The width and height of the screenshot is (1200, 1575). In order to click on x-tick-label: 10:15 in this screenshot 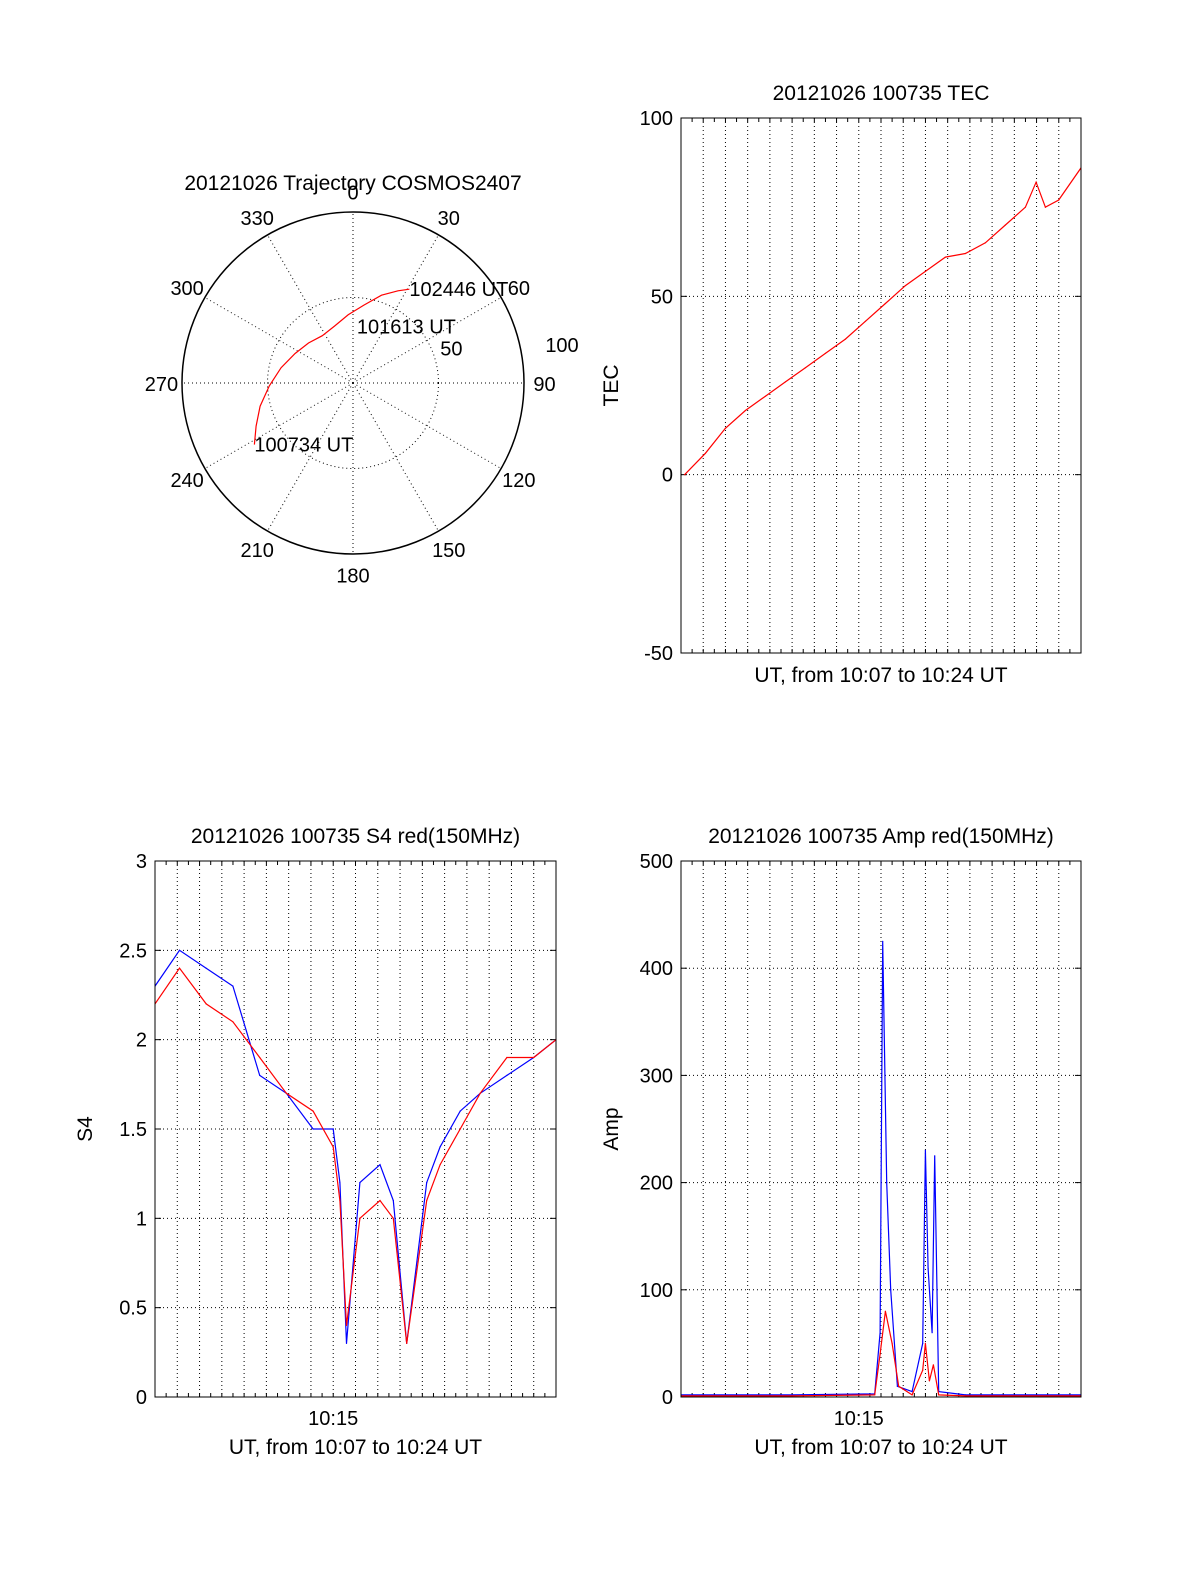, I will do `click(859, 1419)`.